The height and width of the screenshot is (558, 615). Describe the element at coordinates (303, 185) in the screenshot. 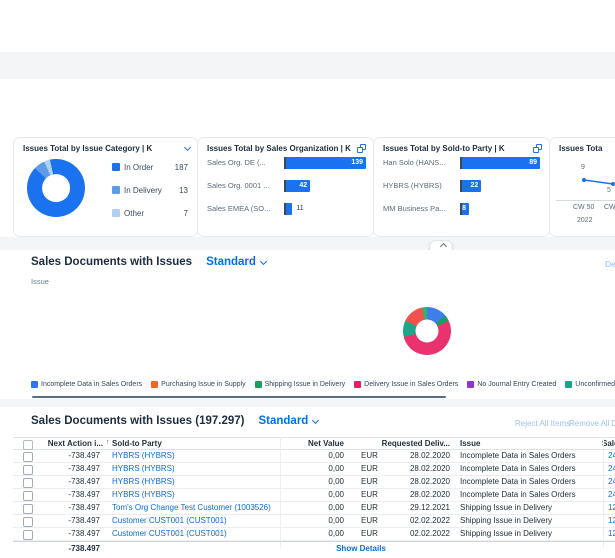

I see `bar-value: 42` at that location.